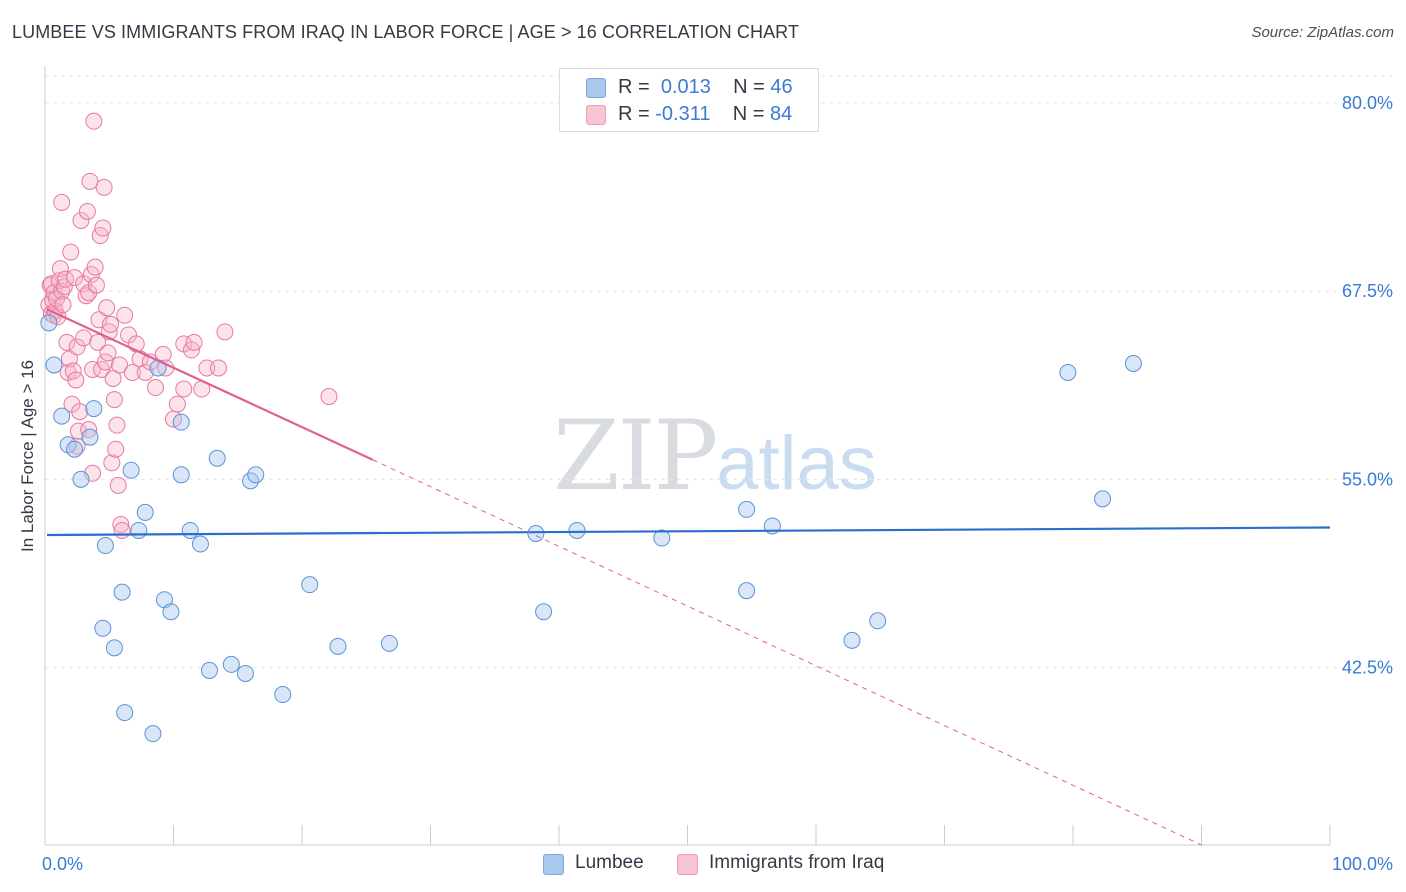 Image resolution: width=1406 pixels, height=892 pixels. Describe the element at coordinates (688, 531) in the screenshot. I see `lumbee-trend-line` at that location.